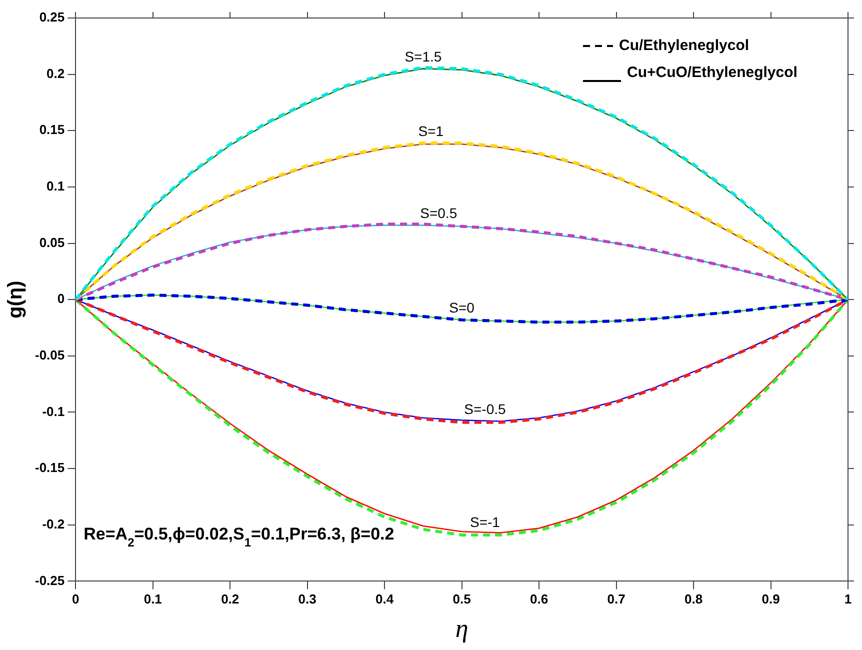  Describe the element at coordinates (153, 599) in the screenshot. I see `x-tick-label: 0.1` at that location.